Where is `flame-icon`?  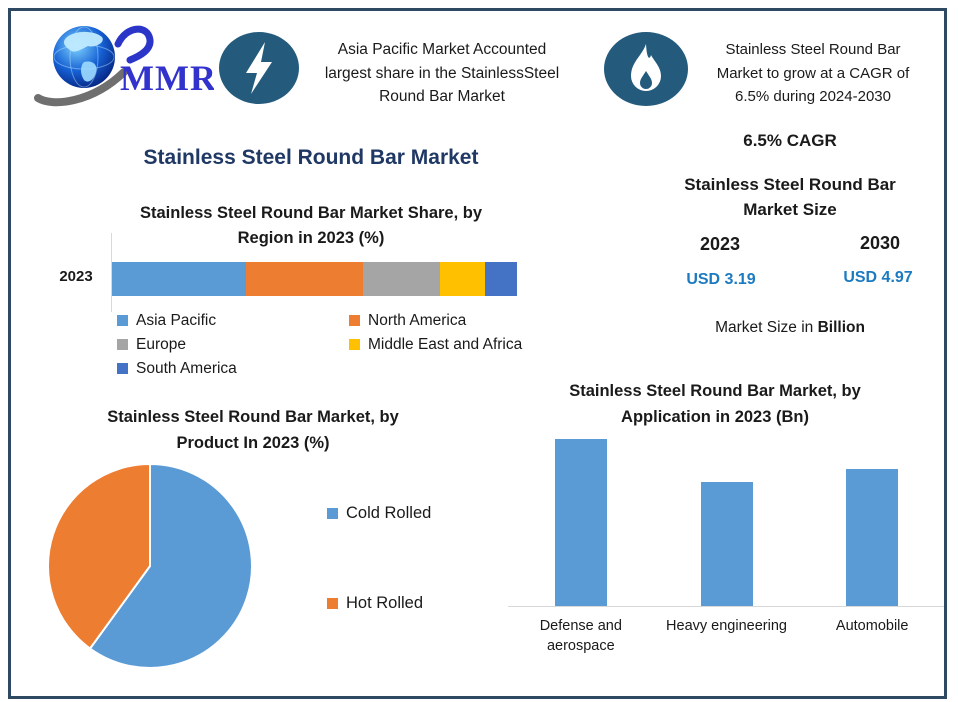
flame-icon is located at coordinates (646, 69).